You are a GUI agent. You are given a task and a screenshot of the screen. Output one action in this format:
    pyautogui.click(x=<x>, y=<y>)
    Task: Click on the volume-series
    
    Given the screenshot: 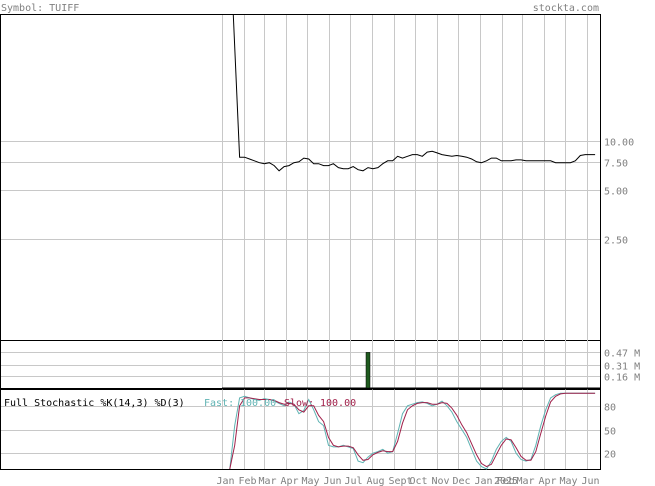 What is the action you would take?
    pyautogui.click(x=368, y=370)
    